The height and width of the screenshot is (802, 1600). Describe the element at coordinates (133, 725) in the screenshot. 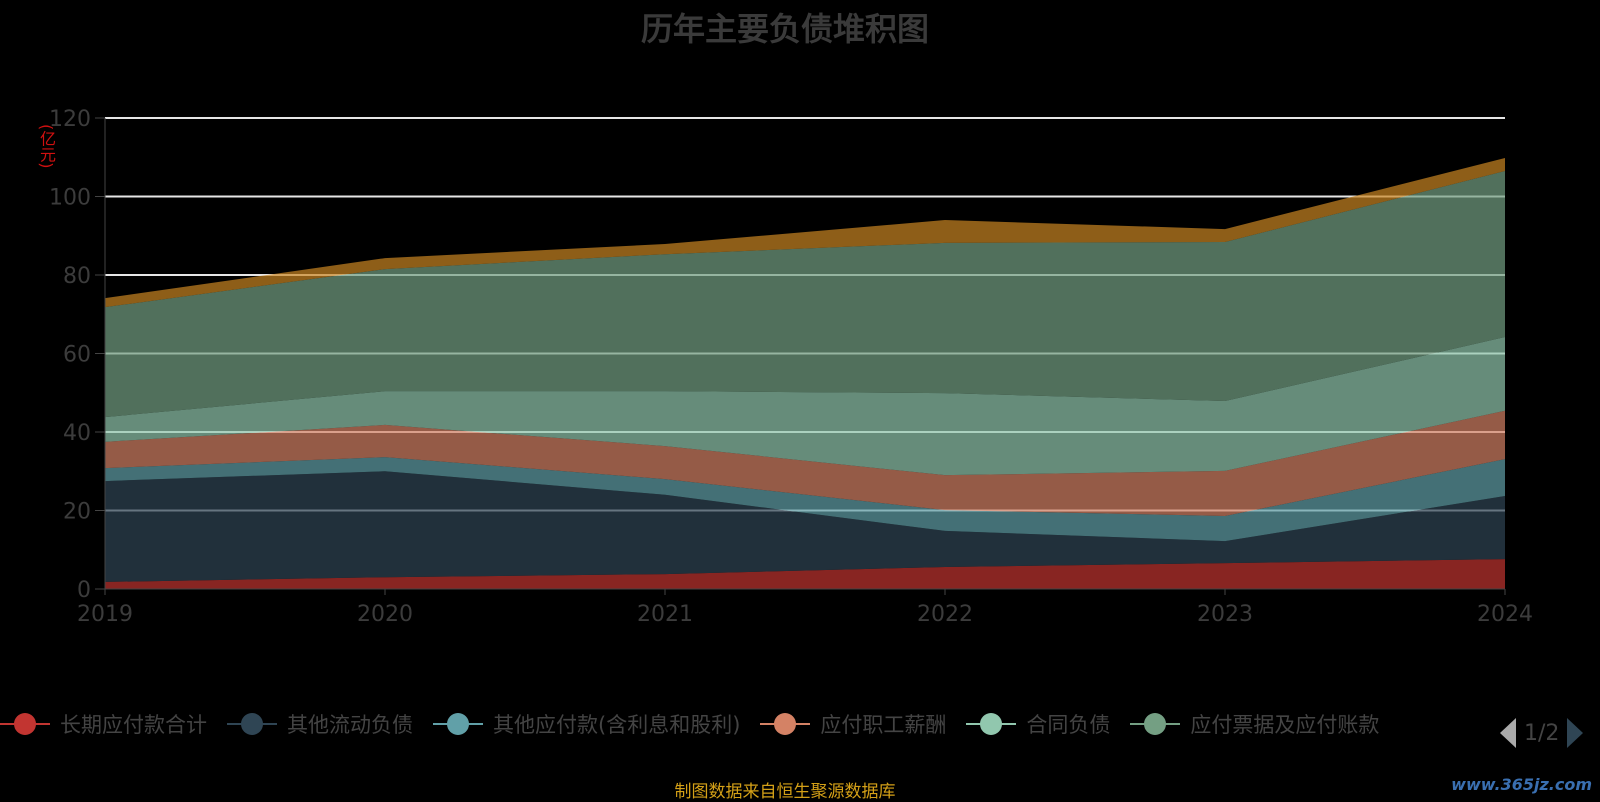

I see `legend-label: 长期应付款合计` at that location.